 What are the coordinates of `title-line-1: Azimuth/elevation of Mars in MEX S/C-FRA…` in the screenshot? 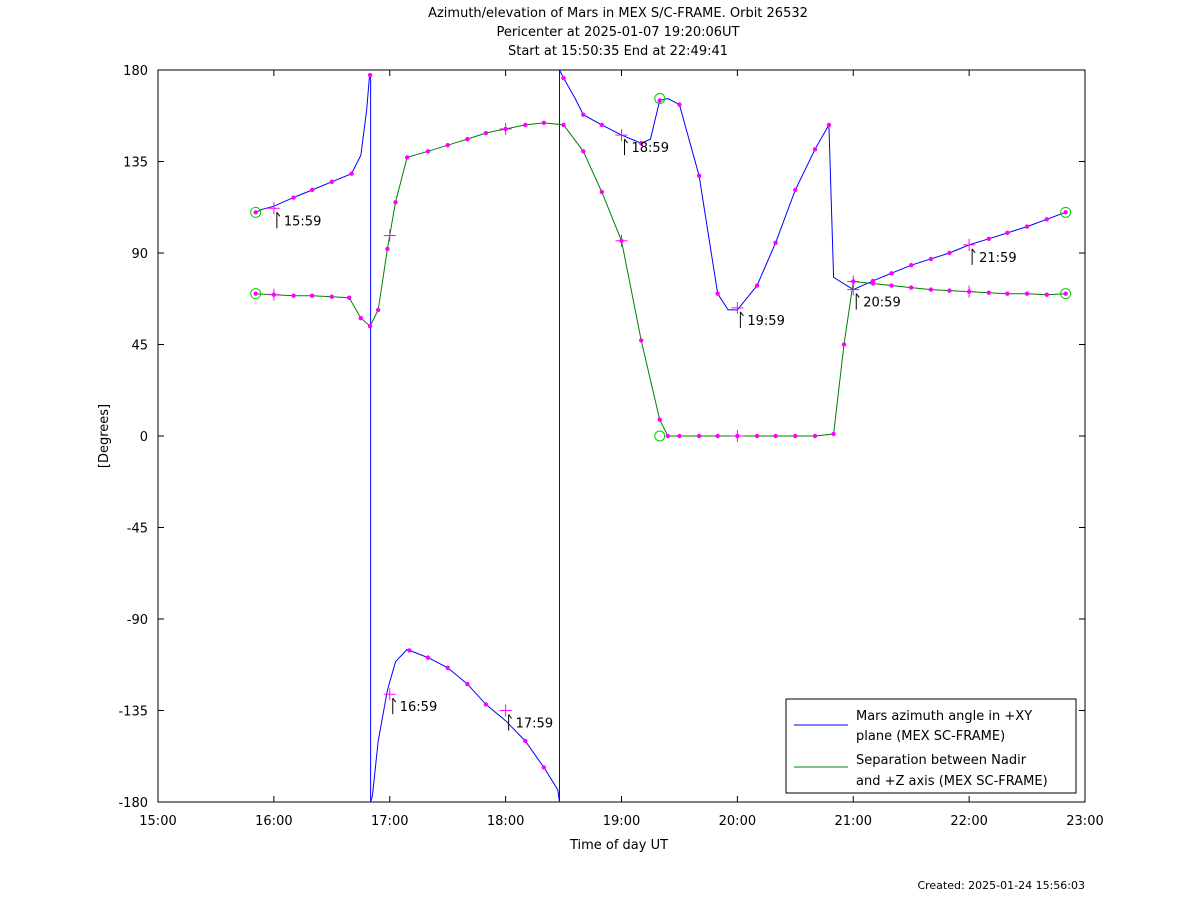 It's located at (618, 13).